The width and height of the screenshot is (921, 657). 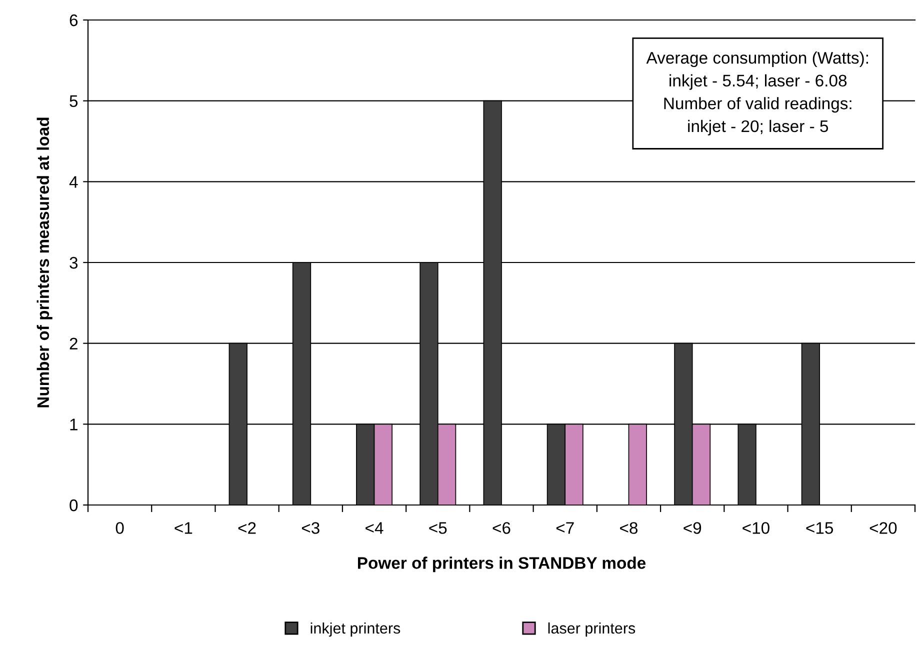 What do you see at coordinates (565, 528) in the screenshot?
I see `x-tick-label: <7` at bounding box center [565, 528].